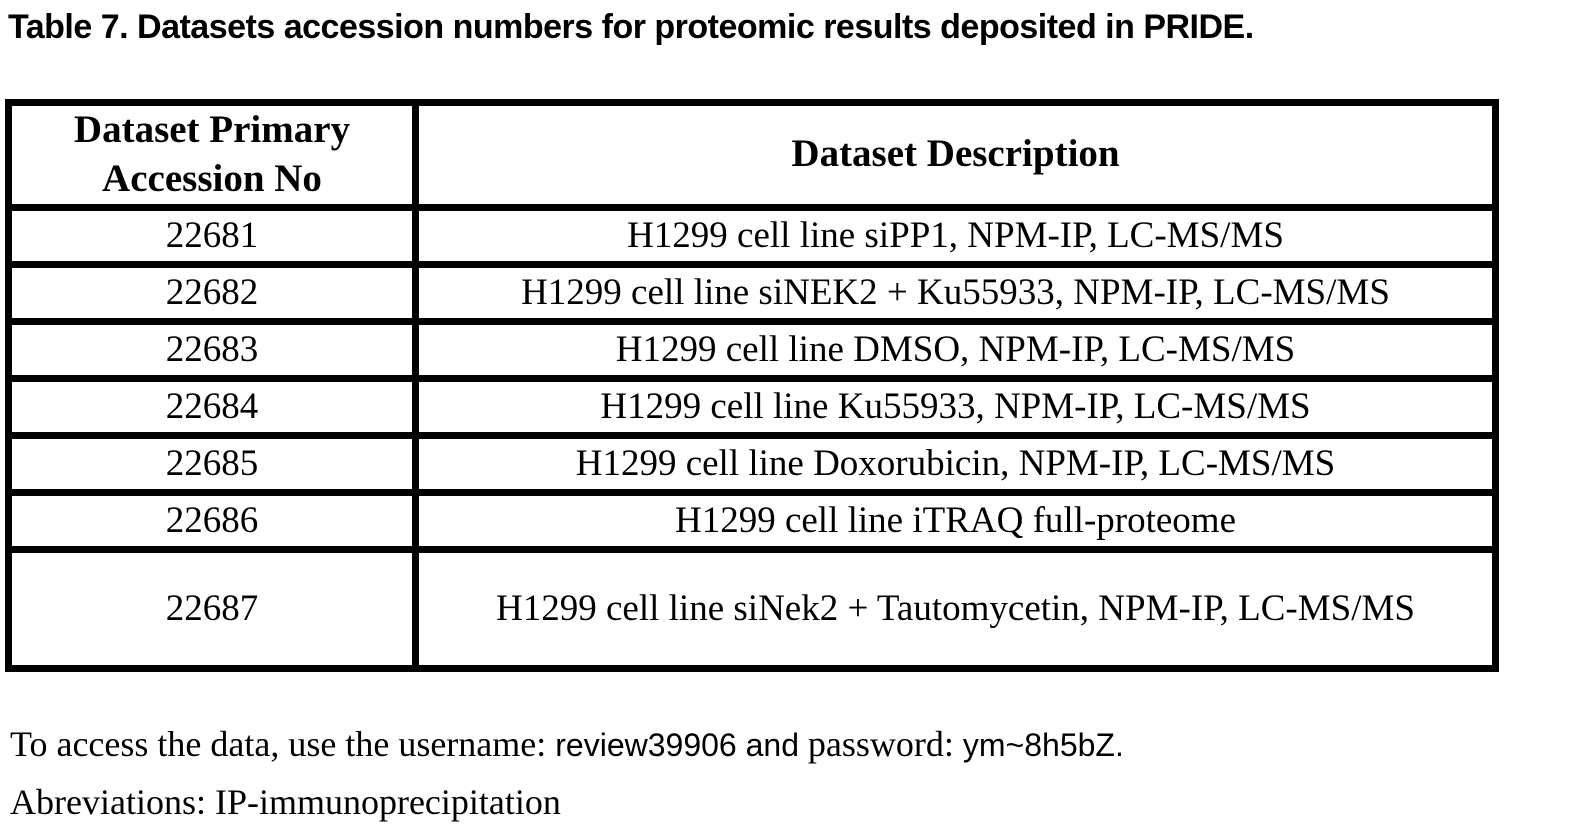 The image size is (1577, 826). I want to click on column-header-accession: Dataset Primary Accession No, so click(212, 155).